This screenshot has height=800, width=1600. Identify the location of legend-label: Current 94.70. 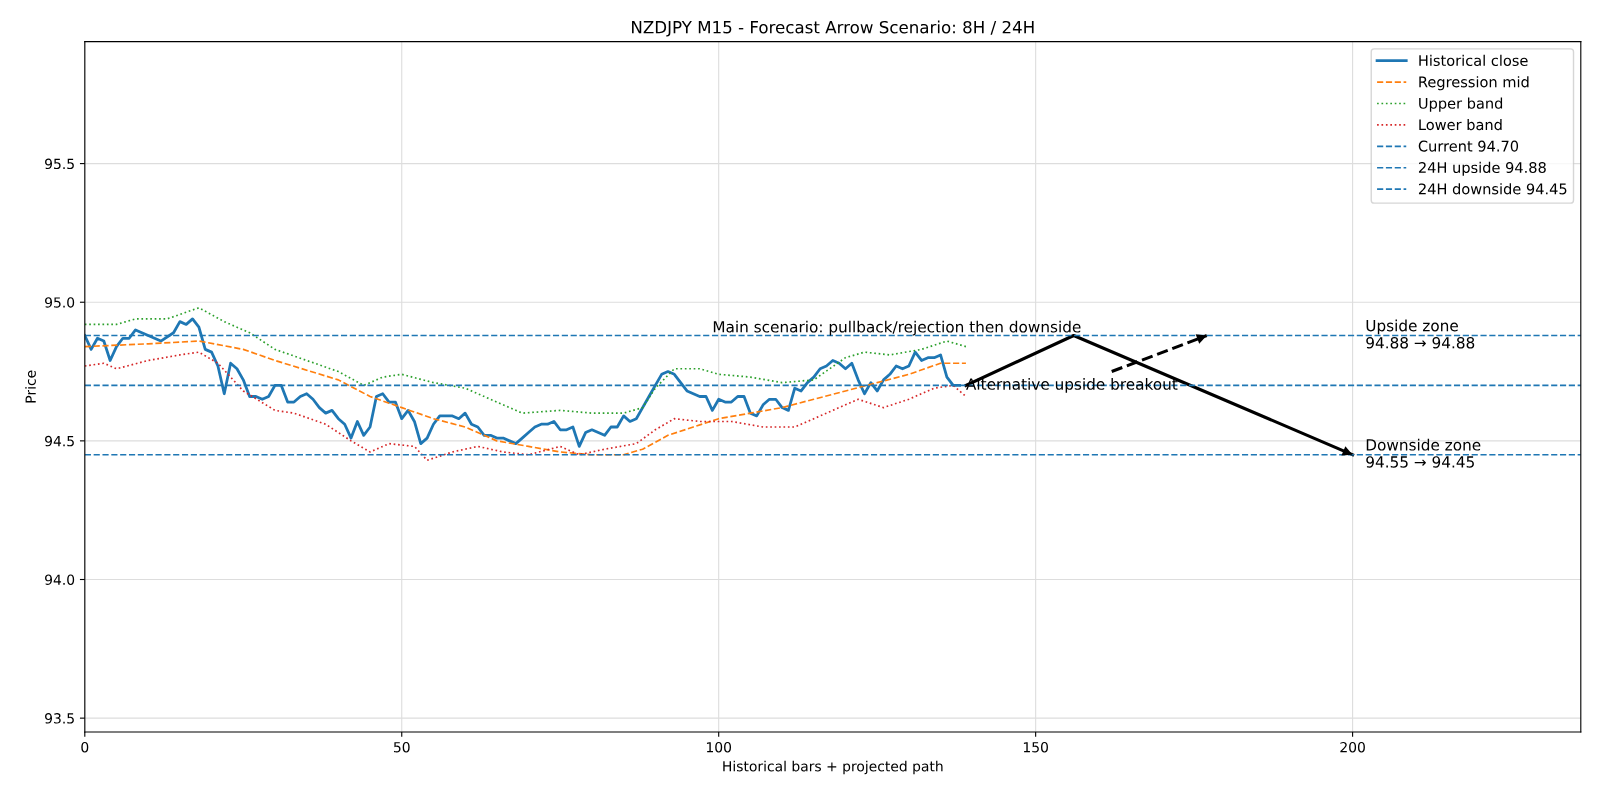
(1468, 146).